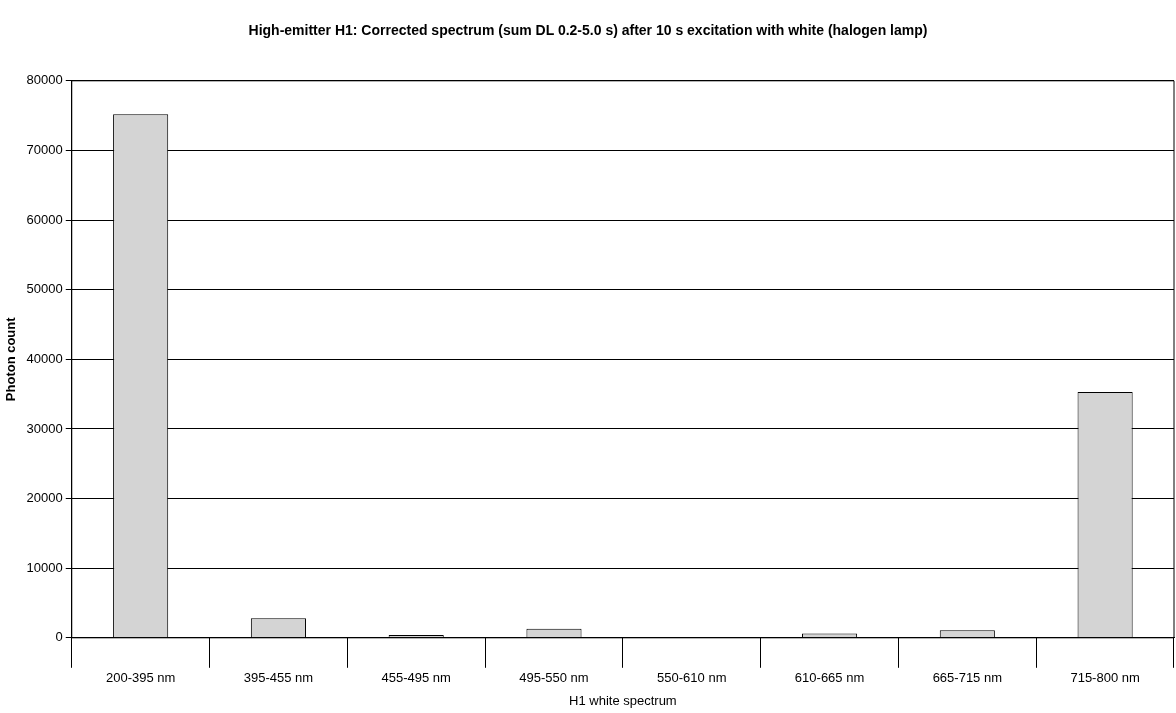  Describe the element at coordinates (44, 219) in the screenshot. I see `y-tick-label: 60000` at that location.